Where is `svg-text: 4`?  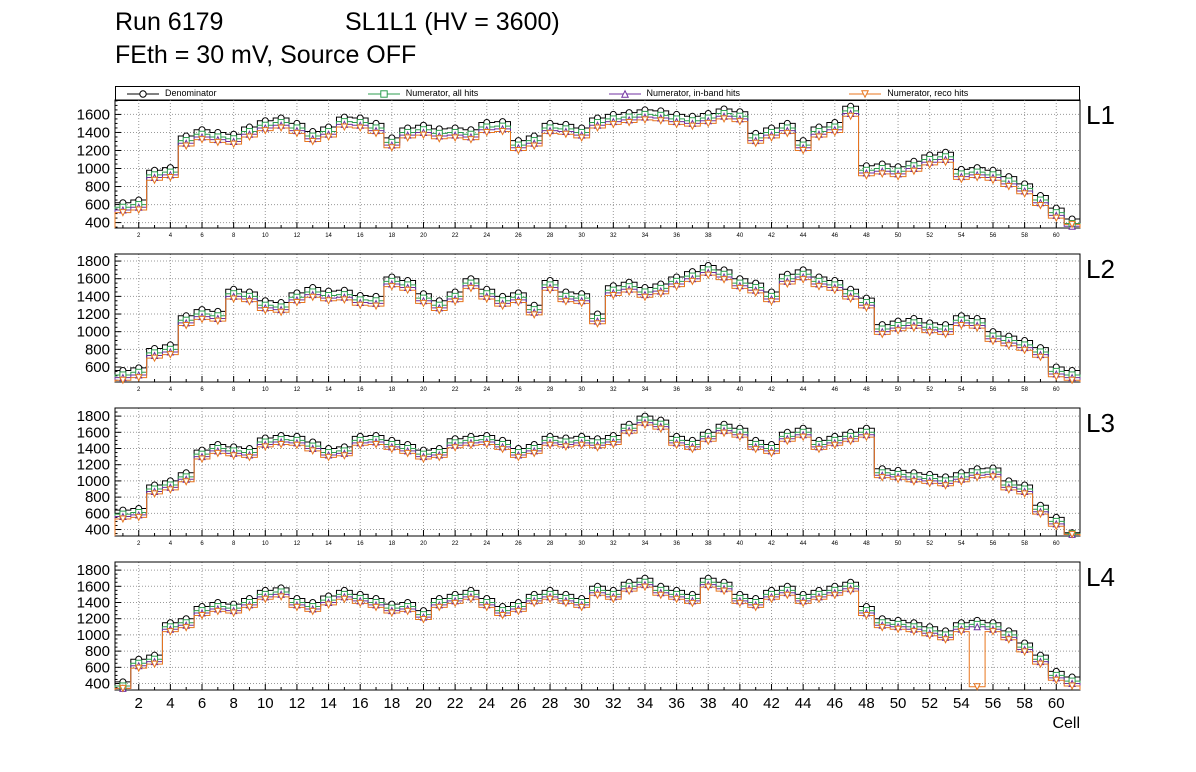 svg-text: 4 is located at coordinates (170, 703).